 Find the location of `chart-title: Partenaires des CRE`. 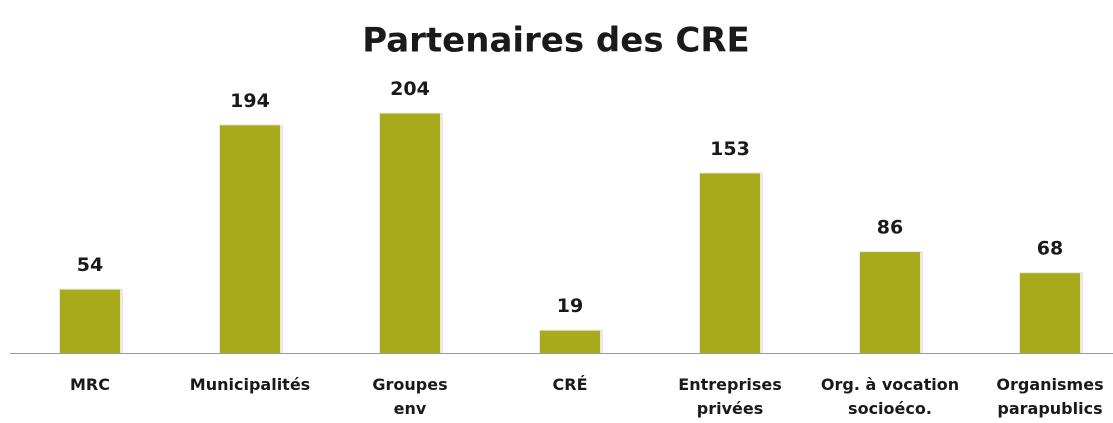

chart-title: Partenaires des CRE is located at coordinates (556, 41).